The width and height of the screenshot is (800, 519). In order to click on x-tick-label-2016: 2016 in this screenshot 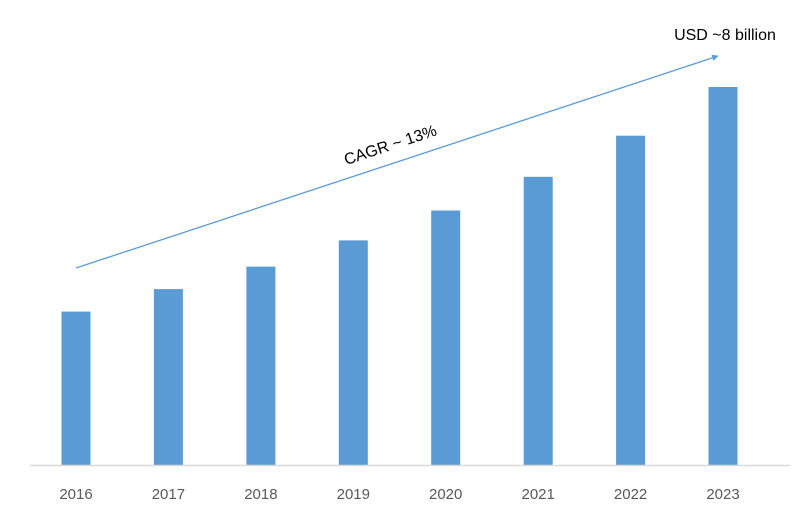, I will do `click(75, 494)`.